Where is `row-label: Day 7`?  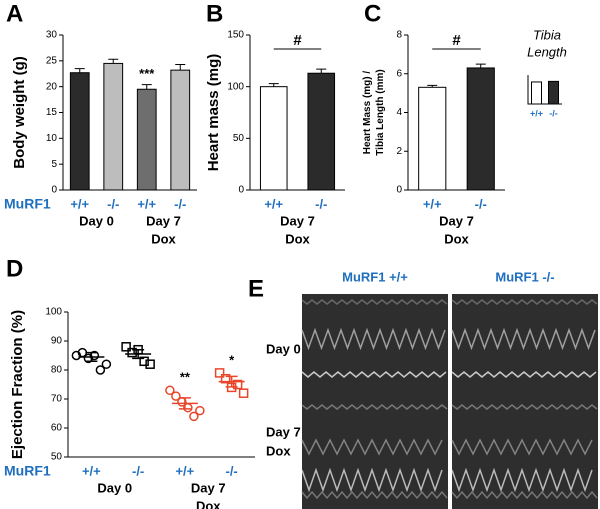 row-label: Day 7 is located at coordinates (283, 431).